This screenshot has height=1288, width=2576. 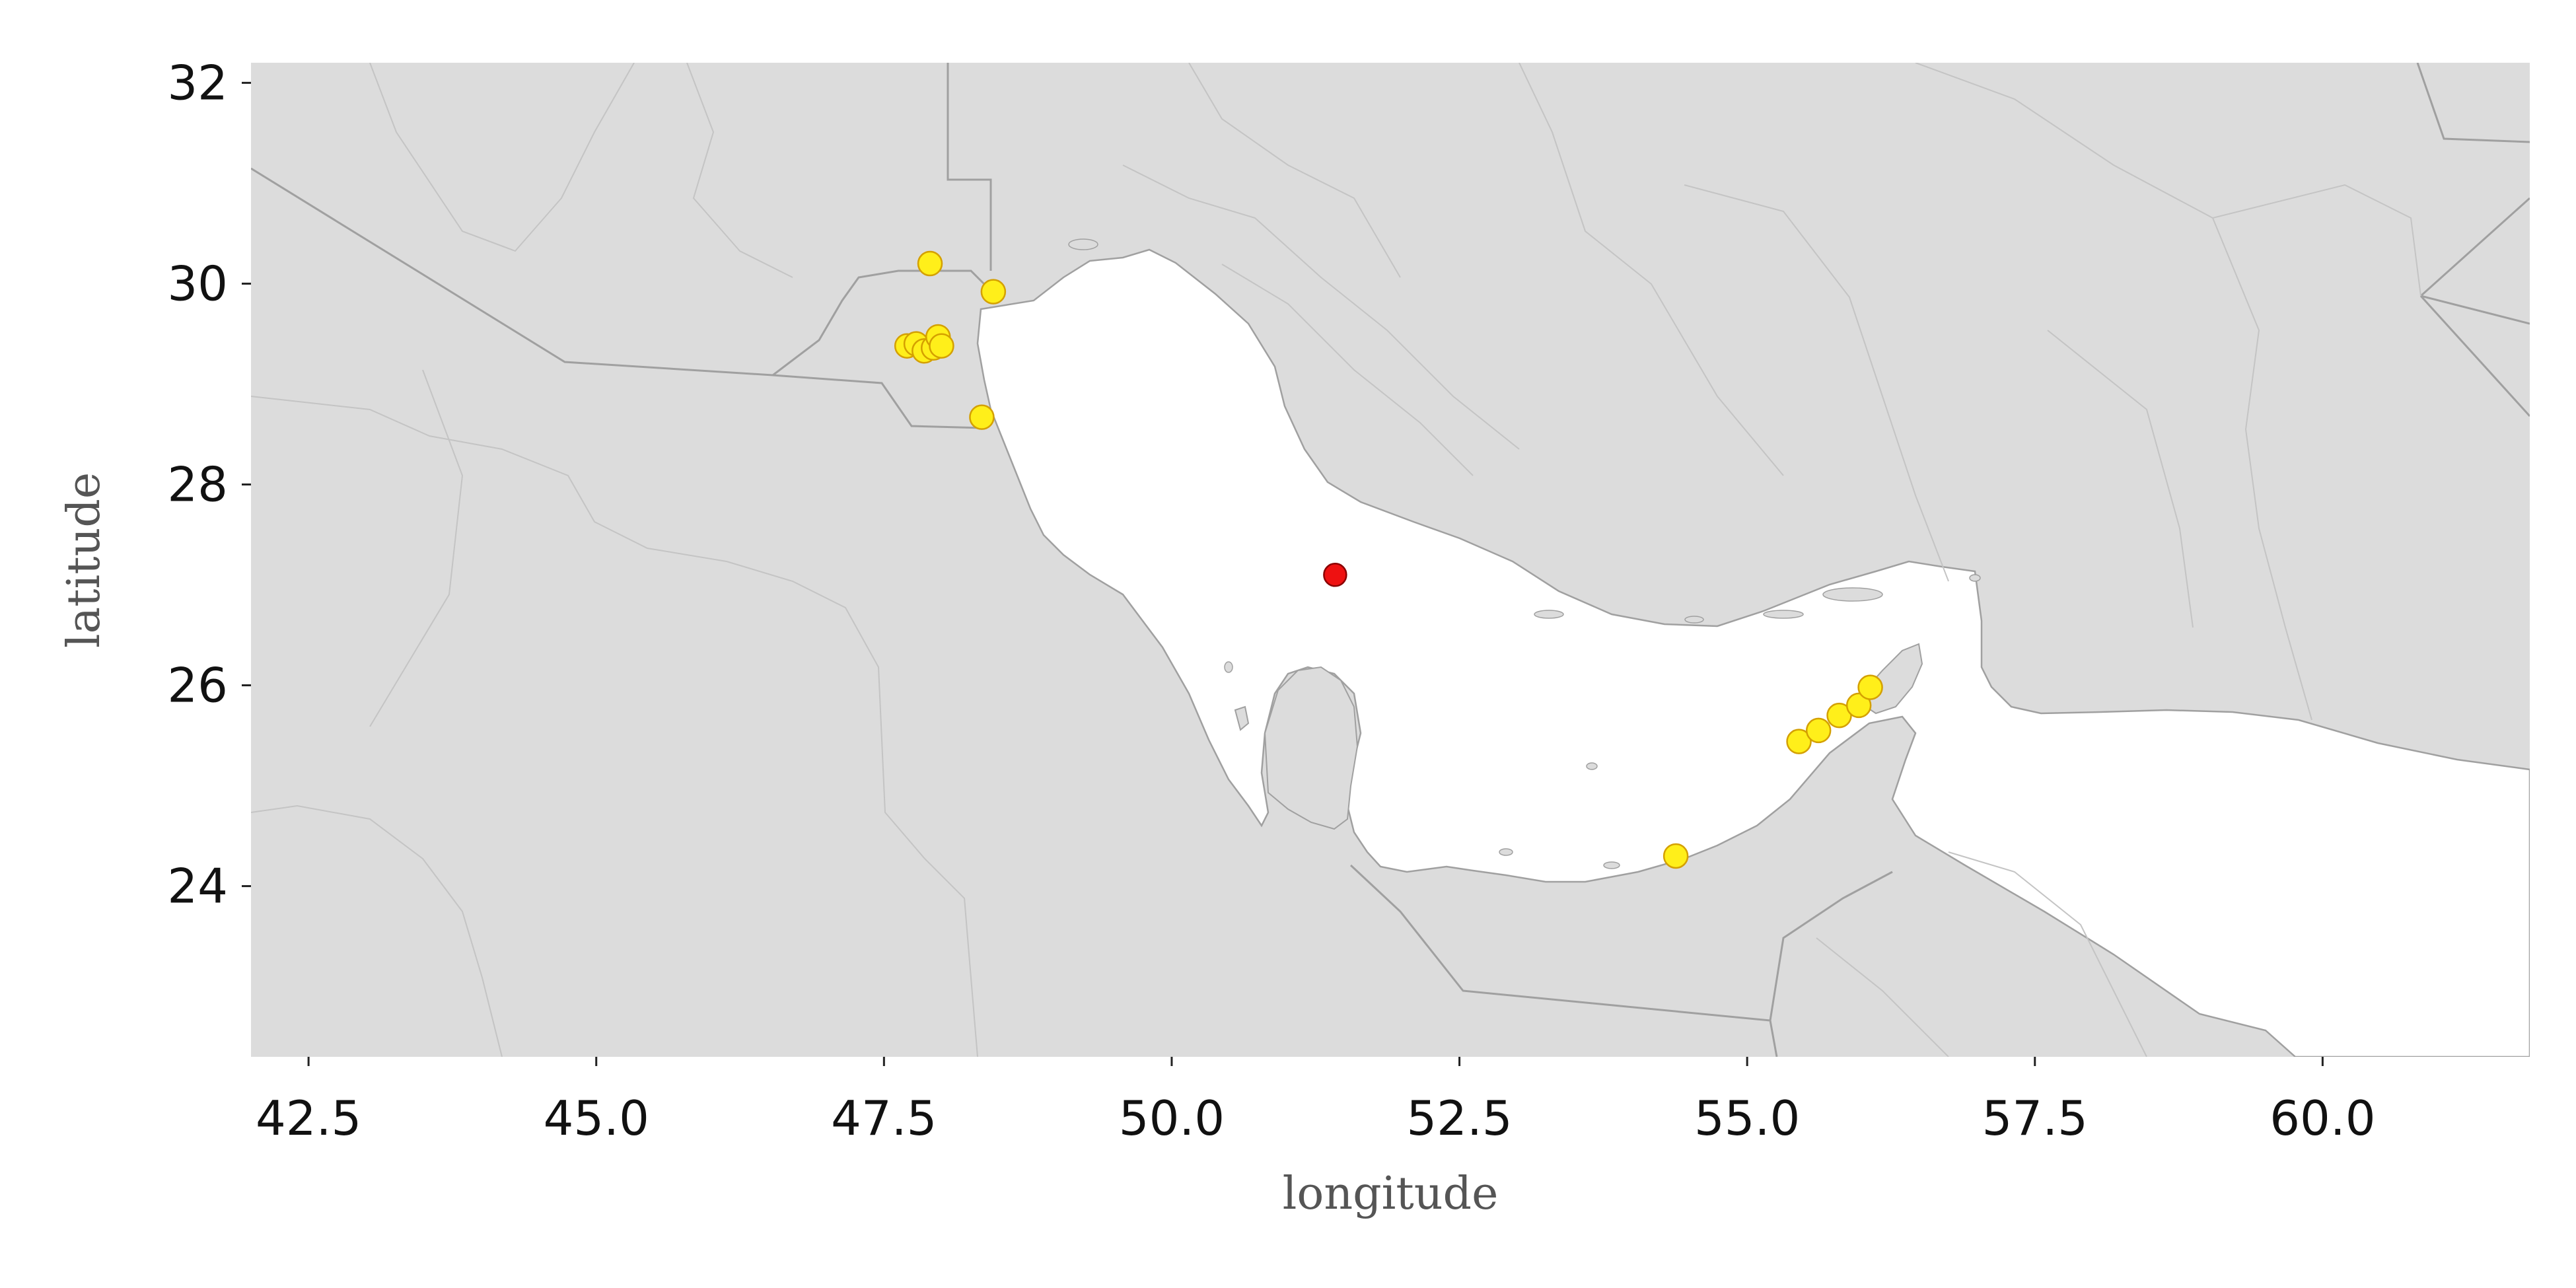 What do you see at coordinates (198, 886) in the screenshot?
I see `y-tick-label: 24` at bounding box center [198, 886].